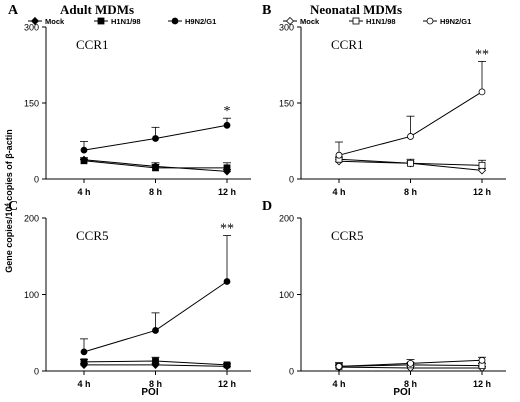 The height and width of the screenshot is (402, 520). I want to click on panel-letter: A, so click(13, 10).